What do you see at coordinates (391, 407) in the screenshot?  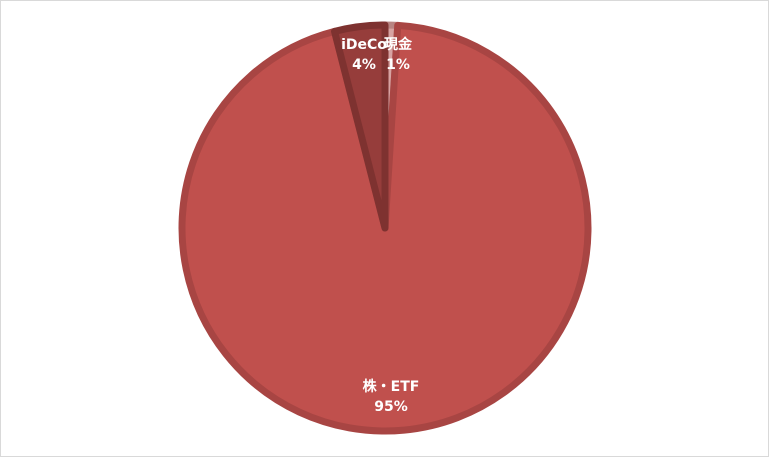 I see `data-label-percent: 95%` at bounding box center [391, 407].